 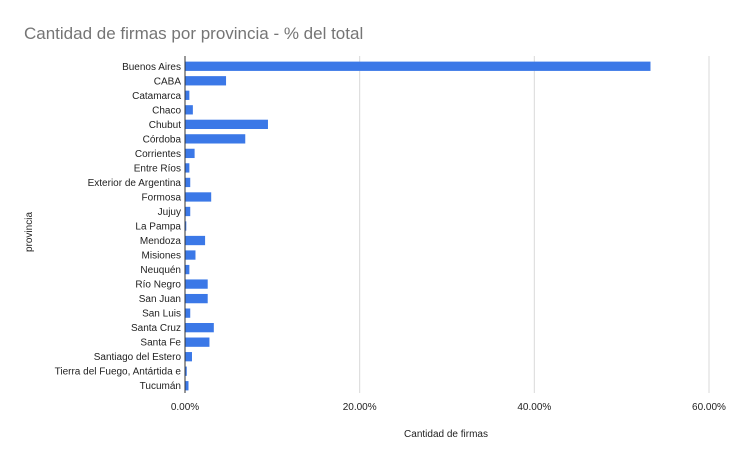 I want to click on y-axis-label: provincia, so click(x=29, y=232).